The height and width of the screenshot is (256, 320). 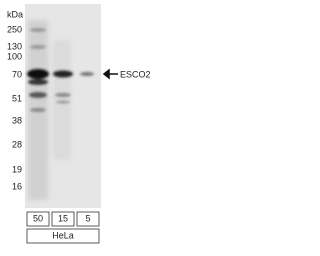 I want to click on marker-label: 16, so click(x=17, y=186).